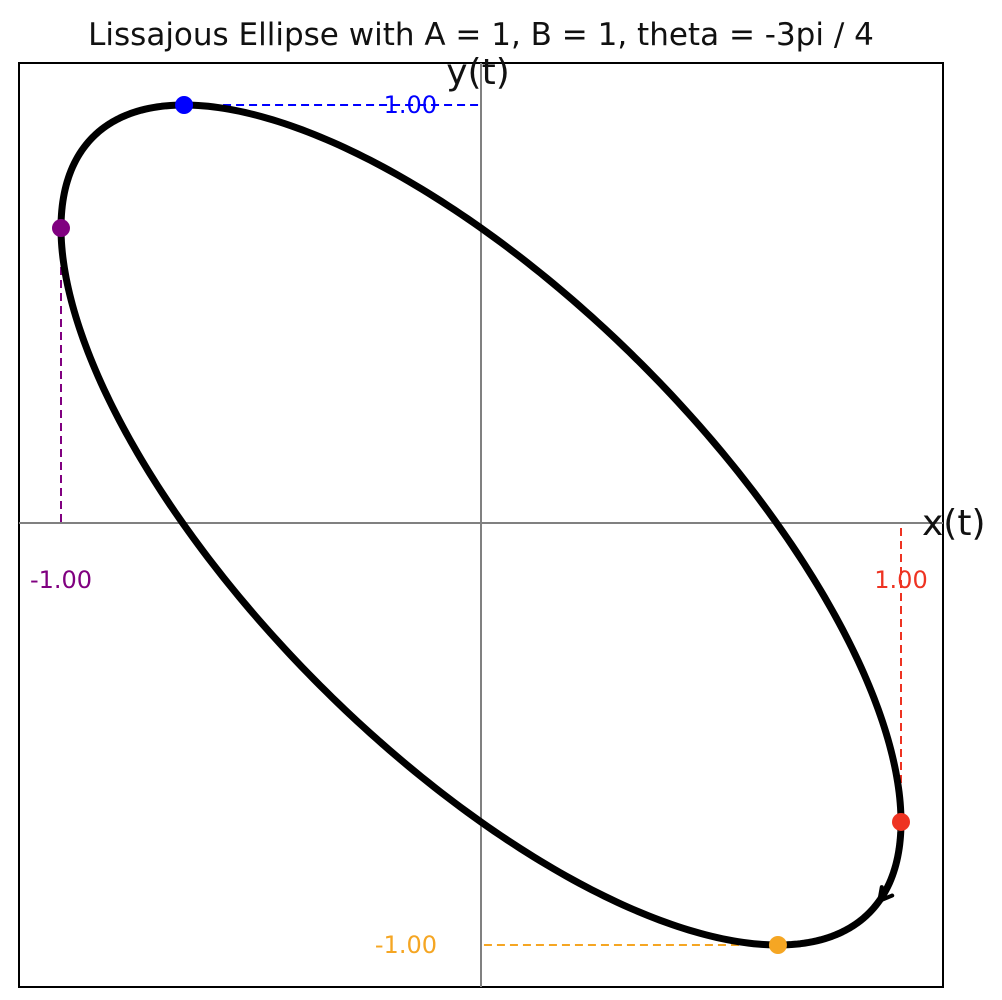 The image size is (1002, 1000). What do you see at coordinates (406, 945) in the screenshot?
I see `label-min-y: -1.00` at bounding box center [406, 945].